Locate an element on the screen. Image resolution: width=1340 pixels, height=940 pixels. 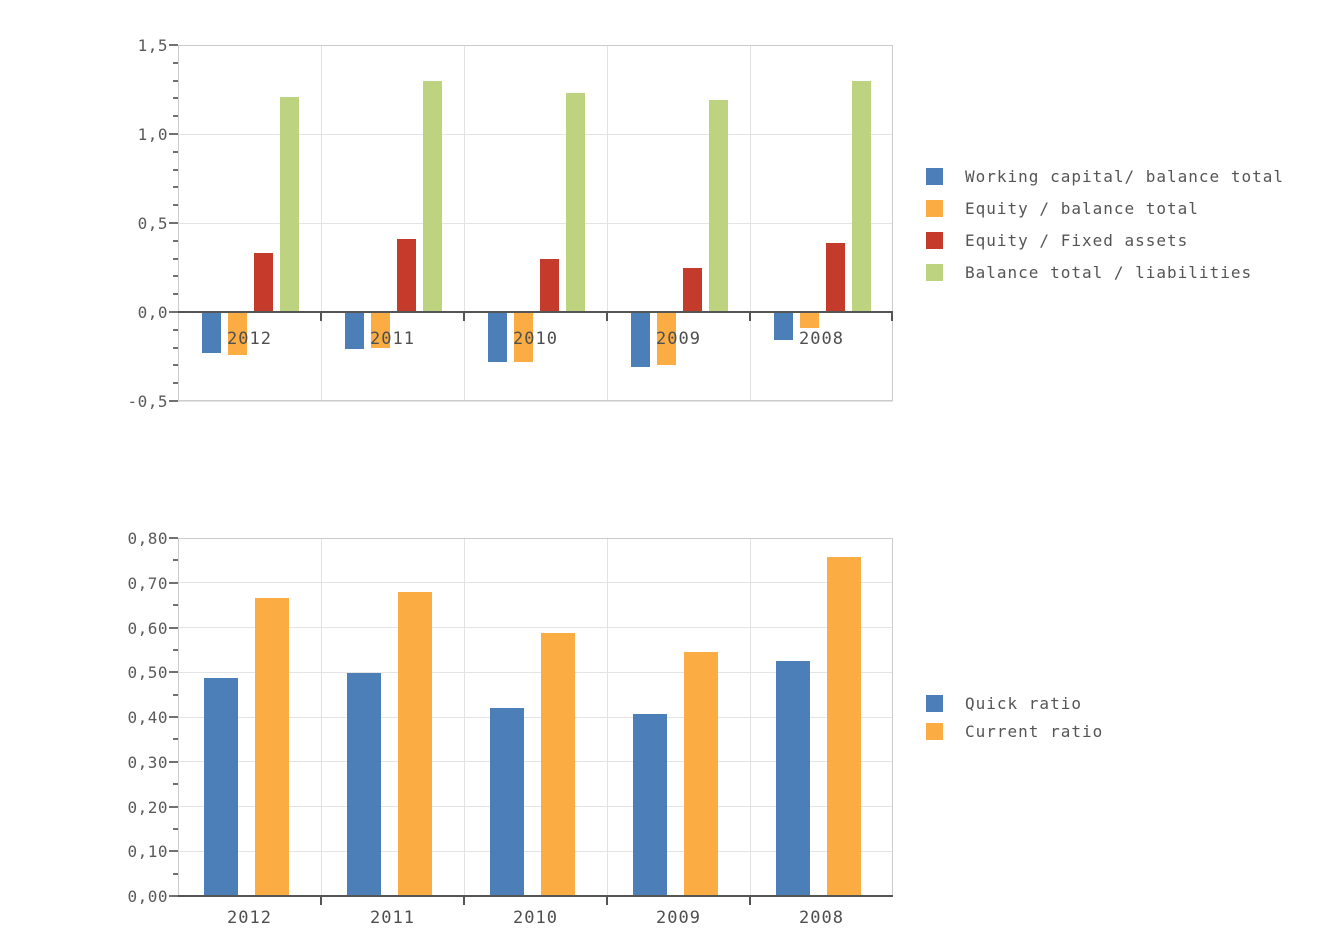
legend-label: Quick ratio is located at coordinates (1023, 703).